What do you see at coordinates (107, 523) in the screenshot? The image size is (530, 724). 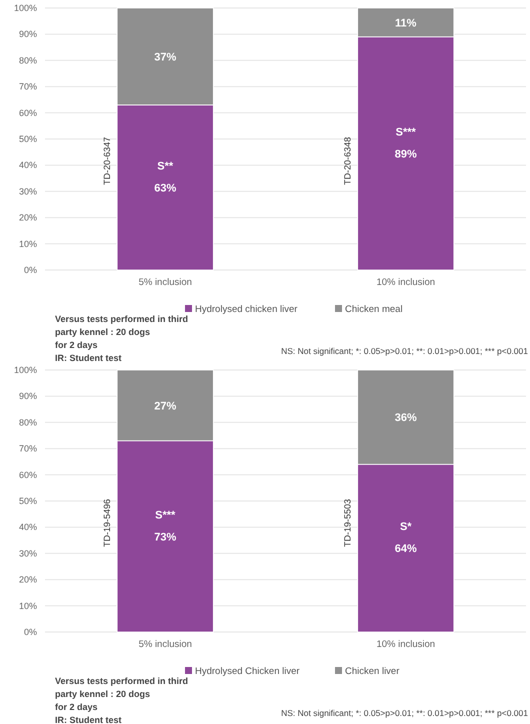 I see `annotation: TD-19-5496` at bounding box center [107, 523].